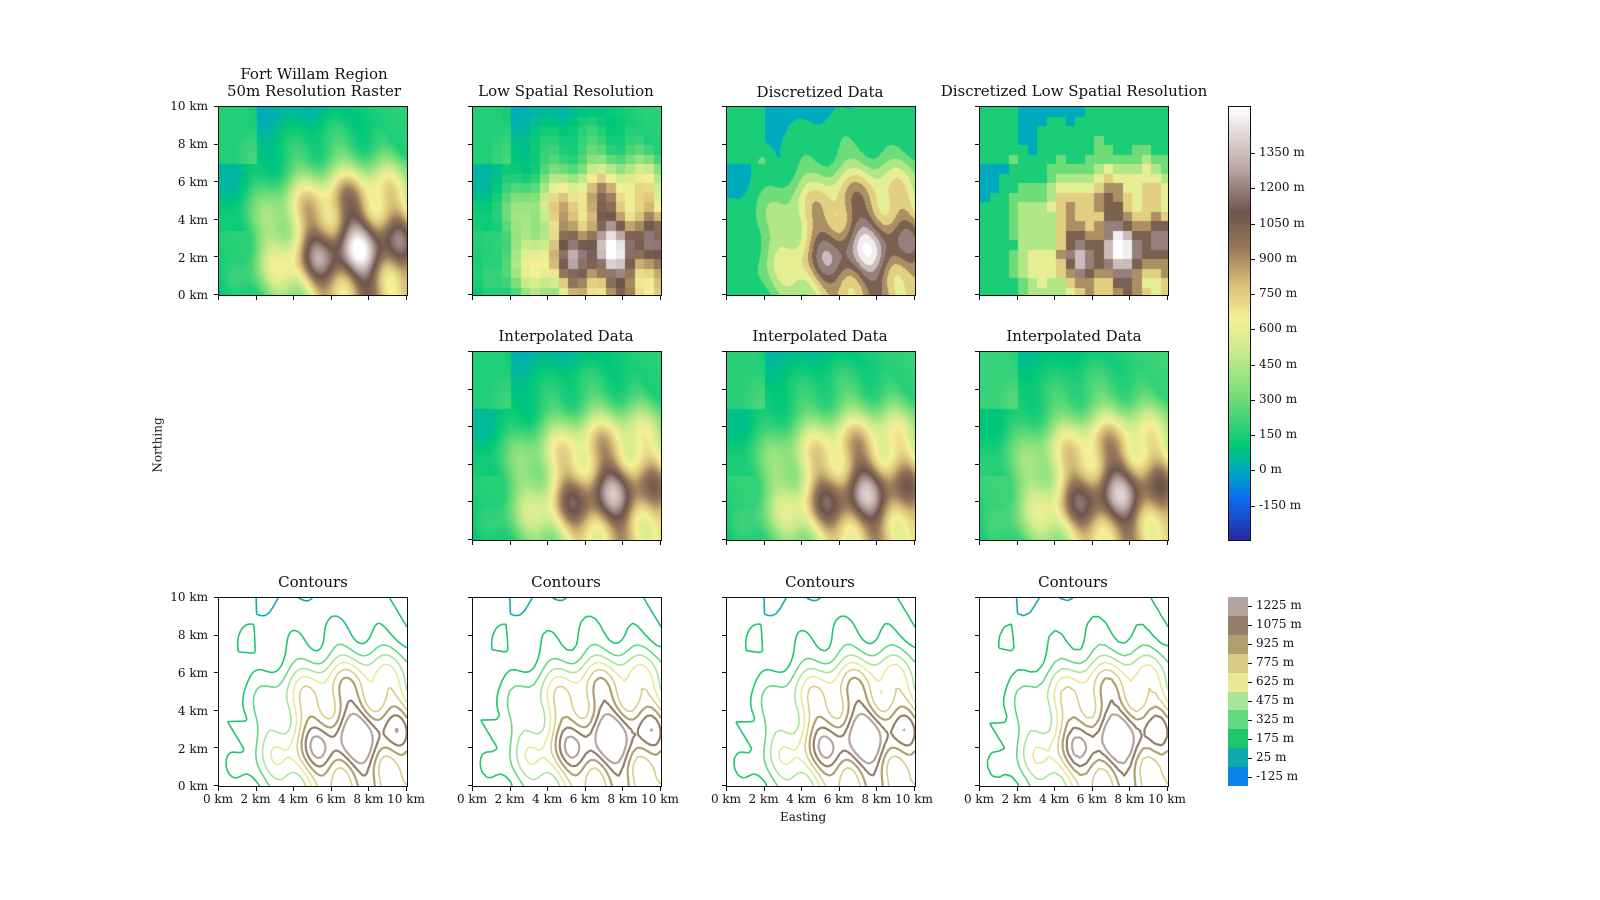 Image resolution: width=1600 pixels, height=900 pixels. Describe the element at coordinates (368, 799) in the screenshot. I see `x-tick-label: 8 km` at that location.